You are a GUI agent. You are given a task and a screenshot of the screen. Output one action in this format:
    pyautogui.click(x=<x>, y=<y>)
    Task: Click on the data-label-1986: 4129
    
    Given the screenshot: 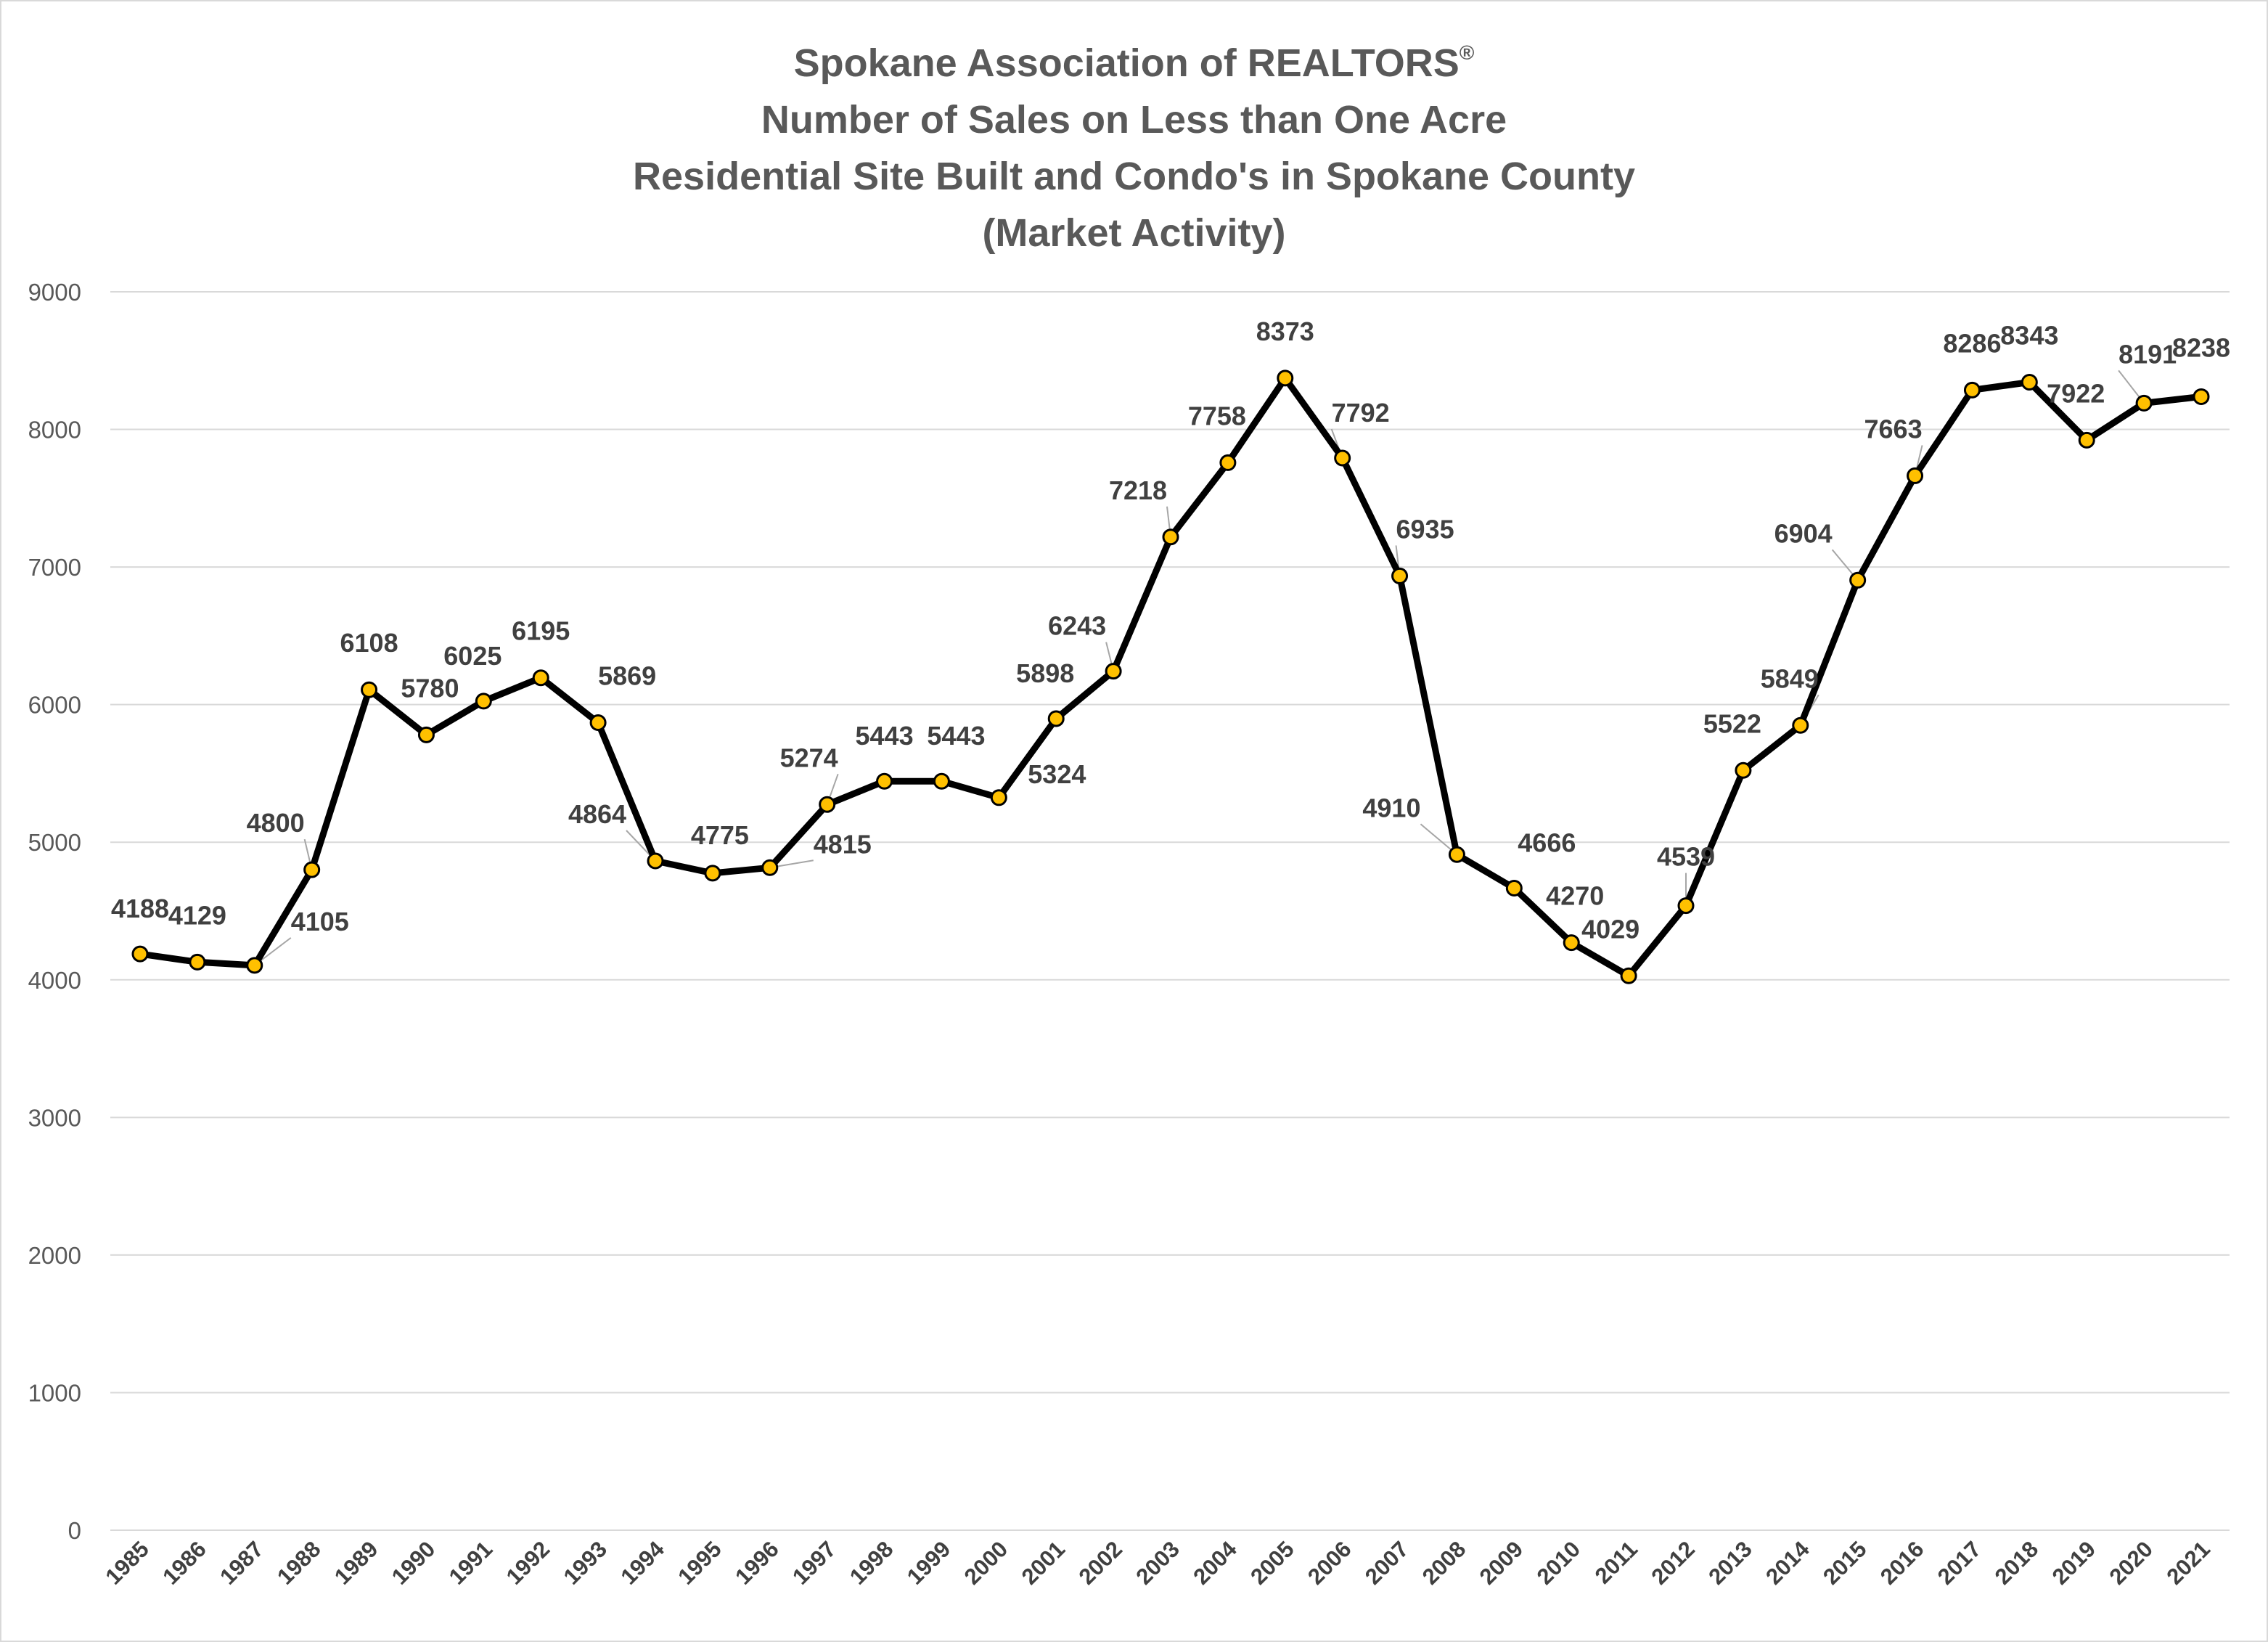 What is the action you would take?
    pyautogui.click(x=197, y=915)
    